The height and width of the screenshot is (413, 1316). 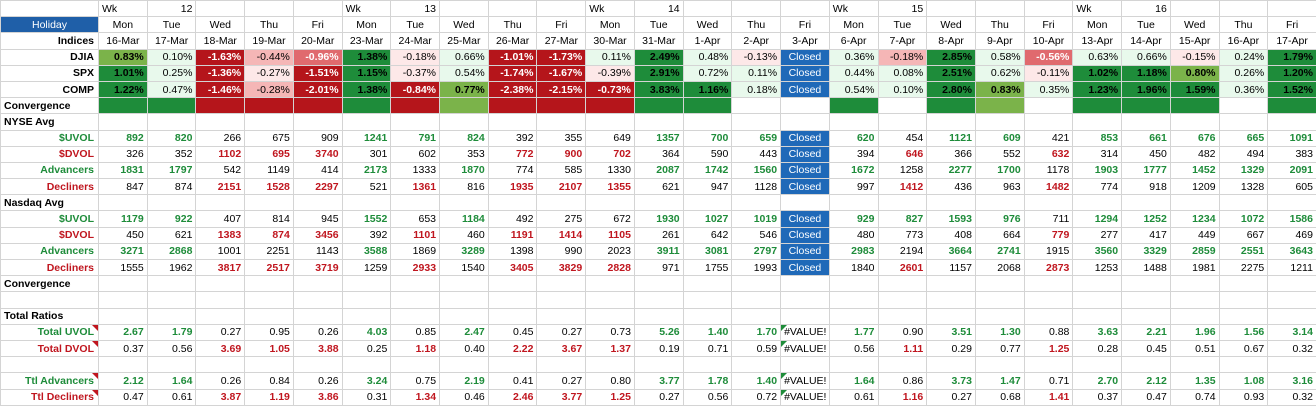 I want to click on value-cell: 1.79, so click(x=171, y=332).